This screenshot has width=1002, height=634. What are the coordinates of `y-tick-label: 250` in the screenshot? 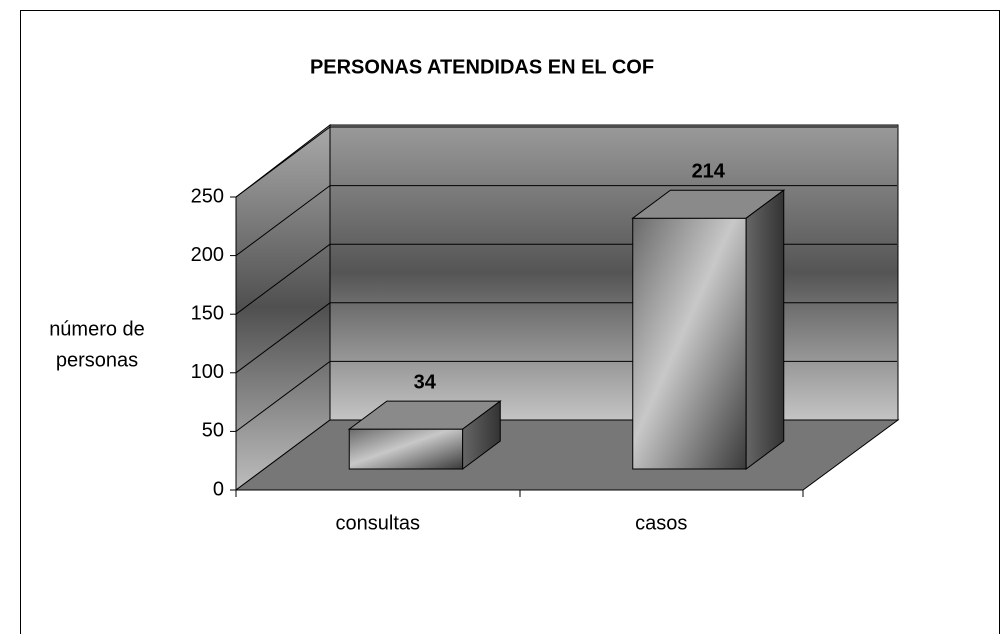 It's located at (207, 196).